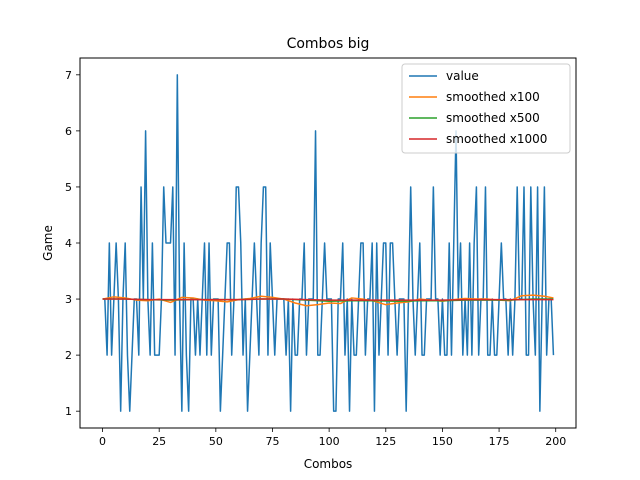 This screenshot has width=640, height=480. Describe the element at coordinates (442, 441) in the screenshot. I see `x-tick-label: 150` at that location.